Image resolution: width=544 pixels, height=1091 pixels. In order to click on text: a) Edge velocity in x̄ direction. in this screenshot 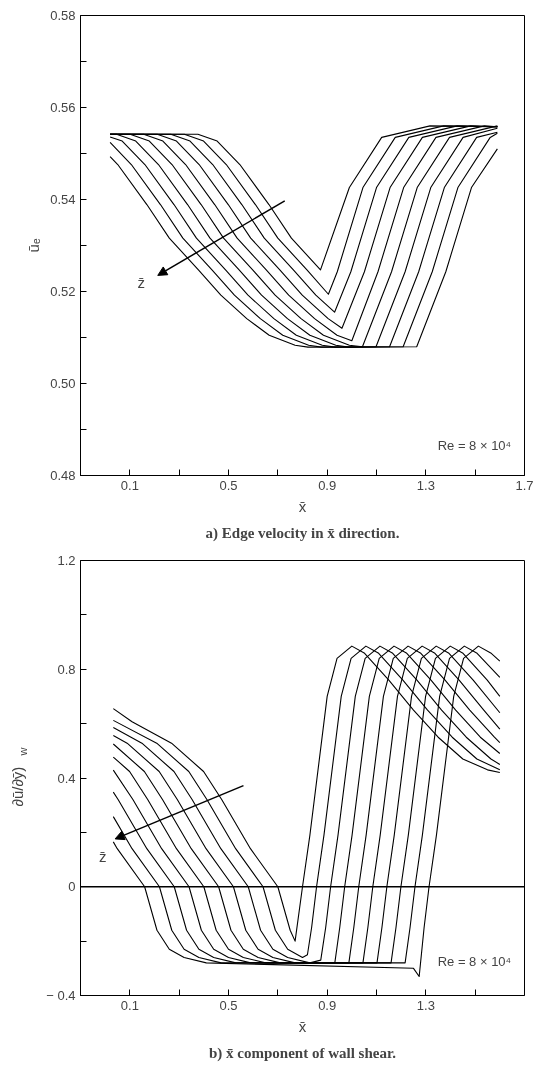, I will do `click(302, 533)`.